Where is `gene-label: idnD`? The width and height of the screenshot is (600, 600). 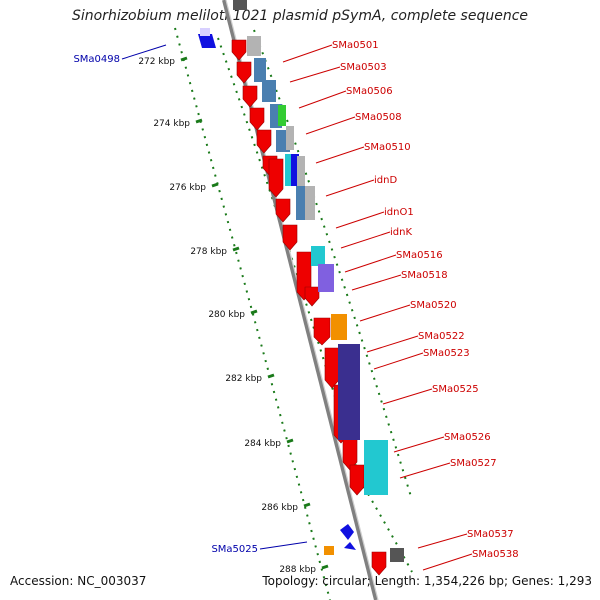 gene-label: idnD is located at coordinates (385, 180).